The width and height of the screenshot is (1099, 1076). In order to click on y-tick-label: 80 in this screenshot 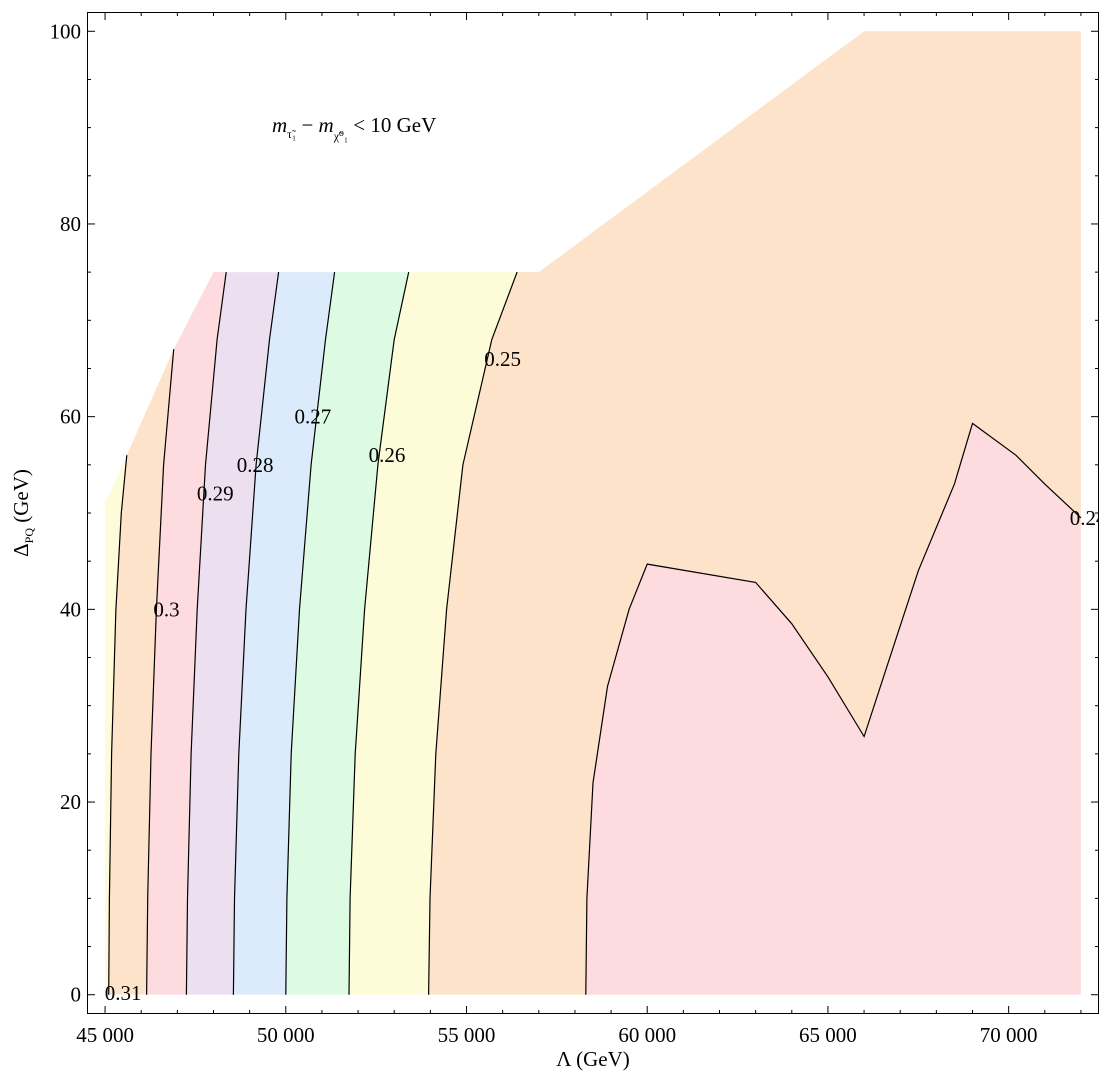, I will do `click(70, 224)`.